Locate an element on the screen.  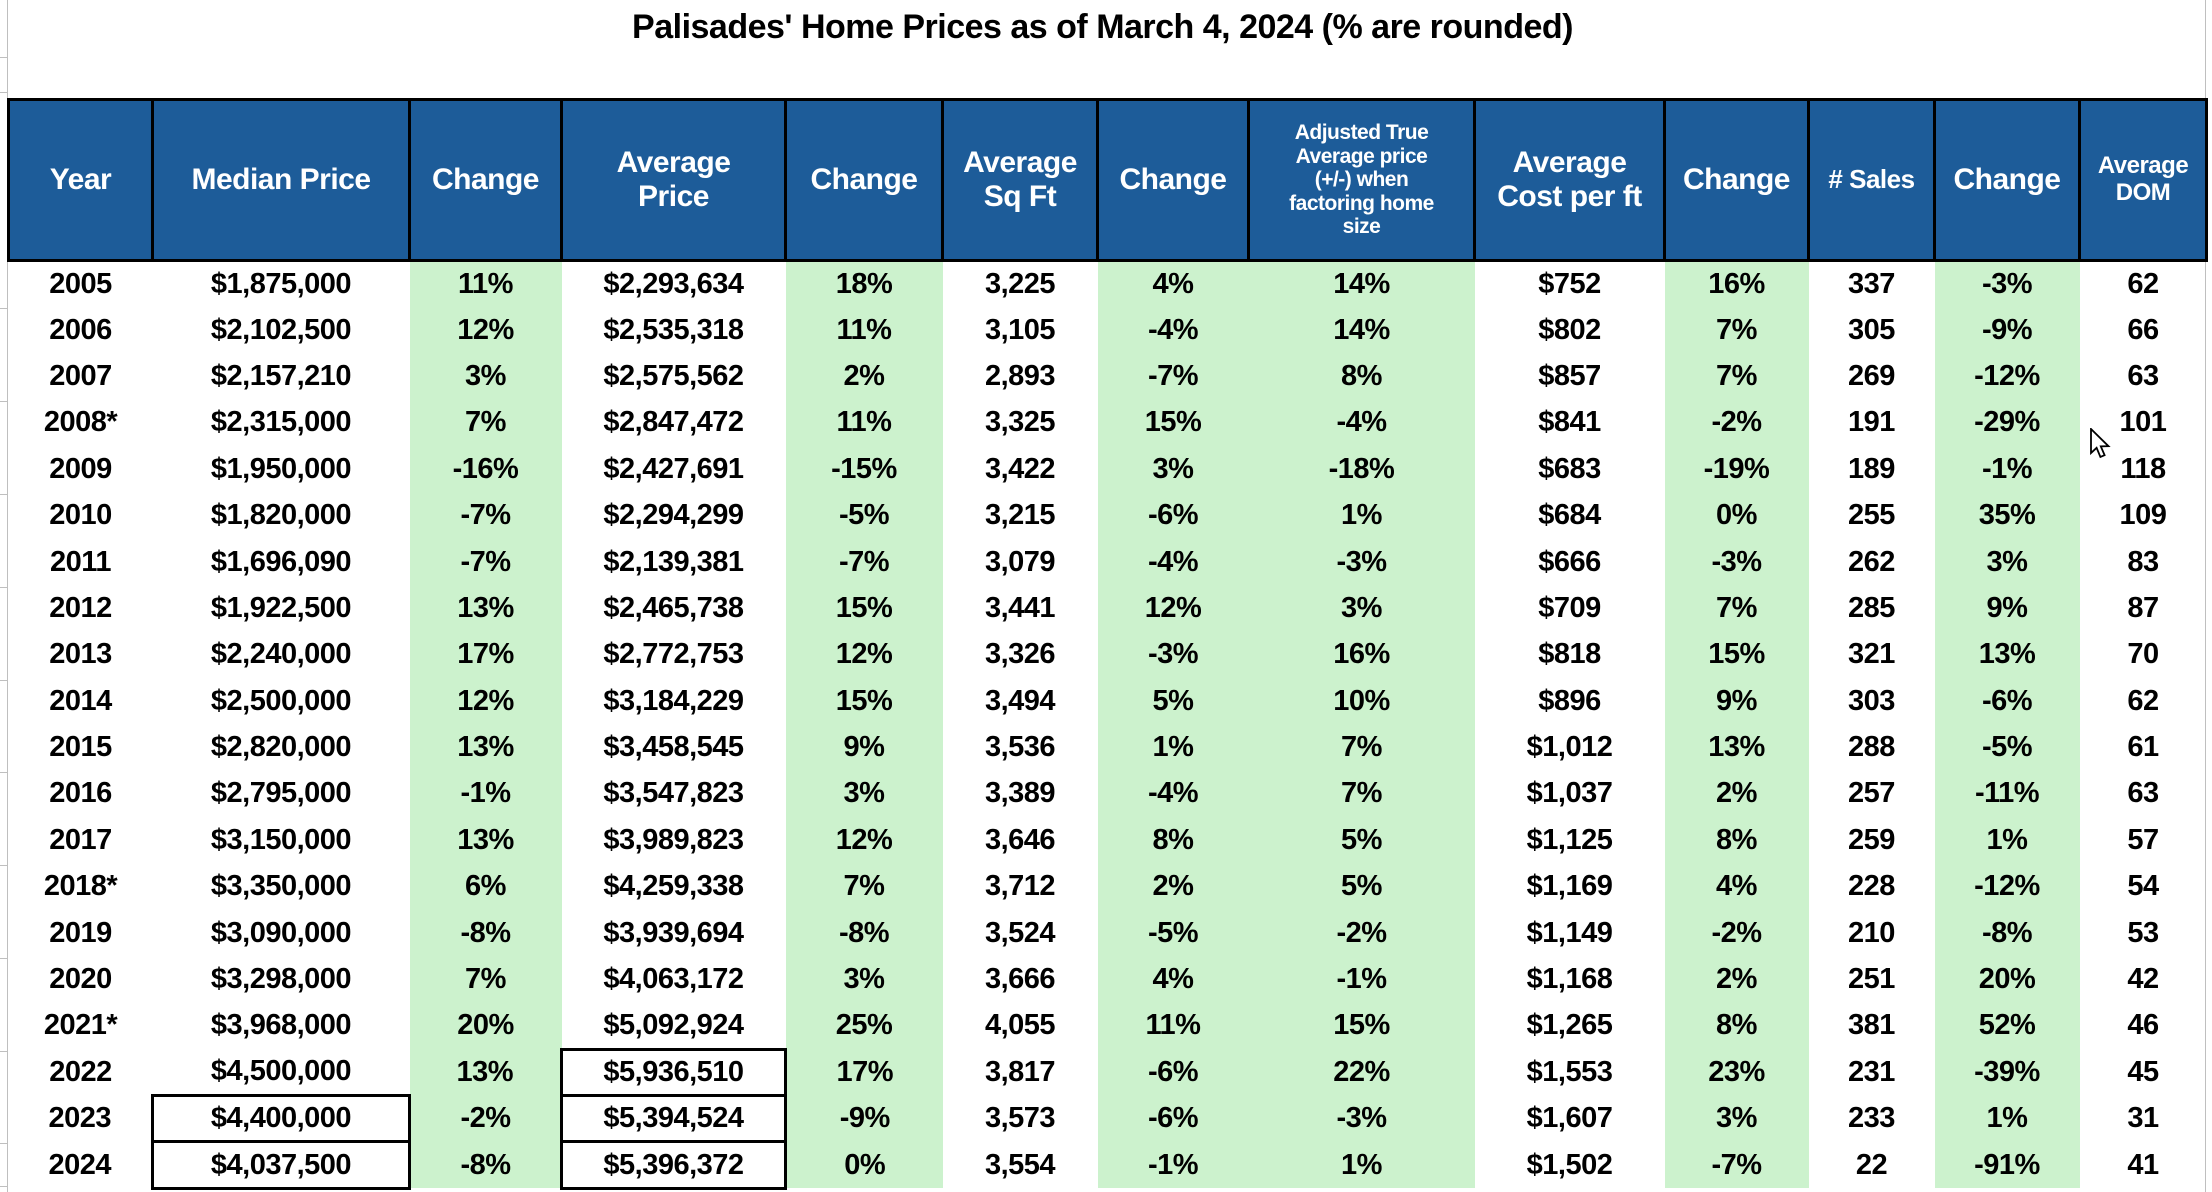
value-cell: $4,400,000 is located at coordinates (281, 1119).